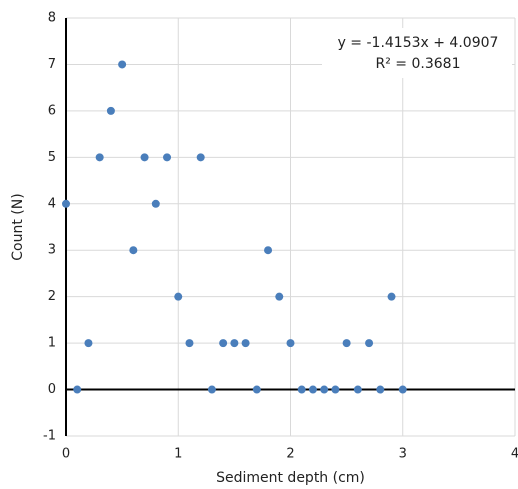 The height and width of the screenshot is (489, 518). Describe the element at coordinates (403, 454) in the screenshot. I see `x-tick-label: 3` at that location.